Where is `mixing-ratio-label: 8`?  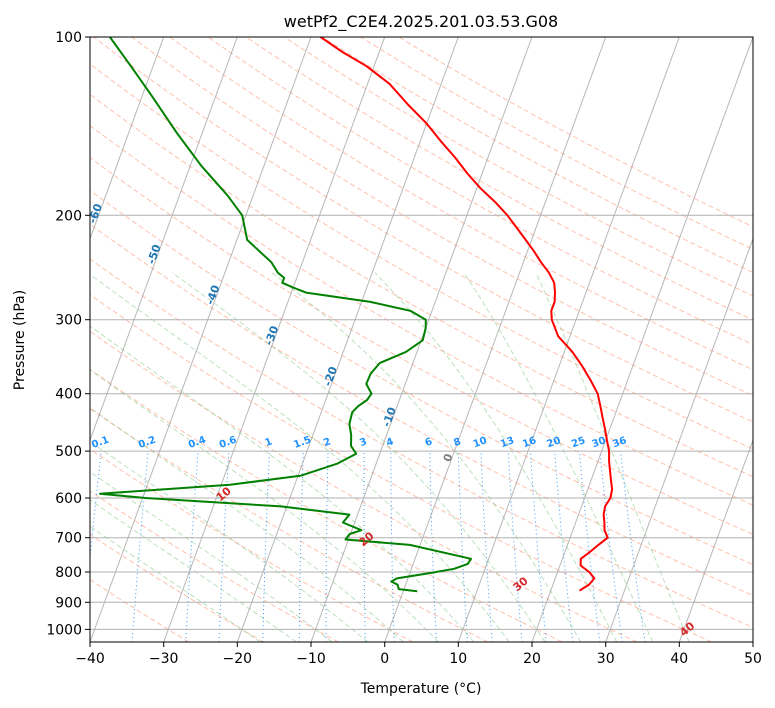
mixing-ratio-label: 8 is located at coordinates (457, 442).